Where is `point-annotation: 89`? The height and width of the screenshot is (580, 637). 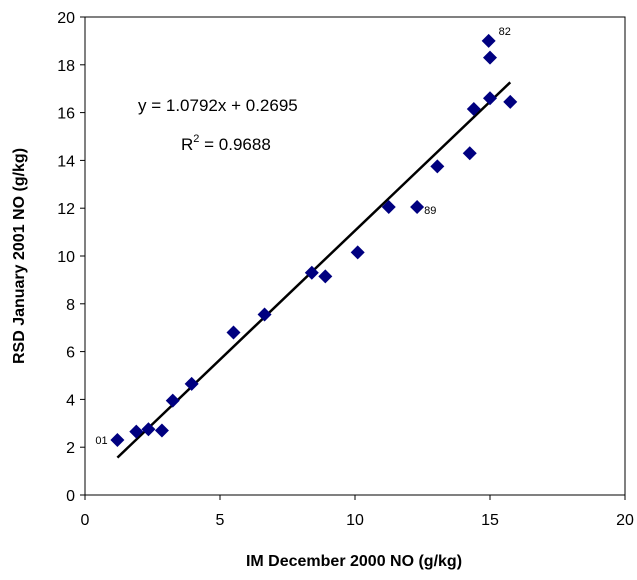 point-annotation: 89 is located at coordinates (430, 211).